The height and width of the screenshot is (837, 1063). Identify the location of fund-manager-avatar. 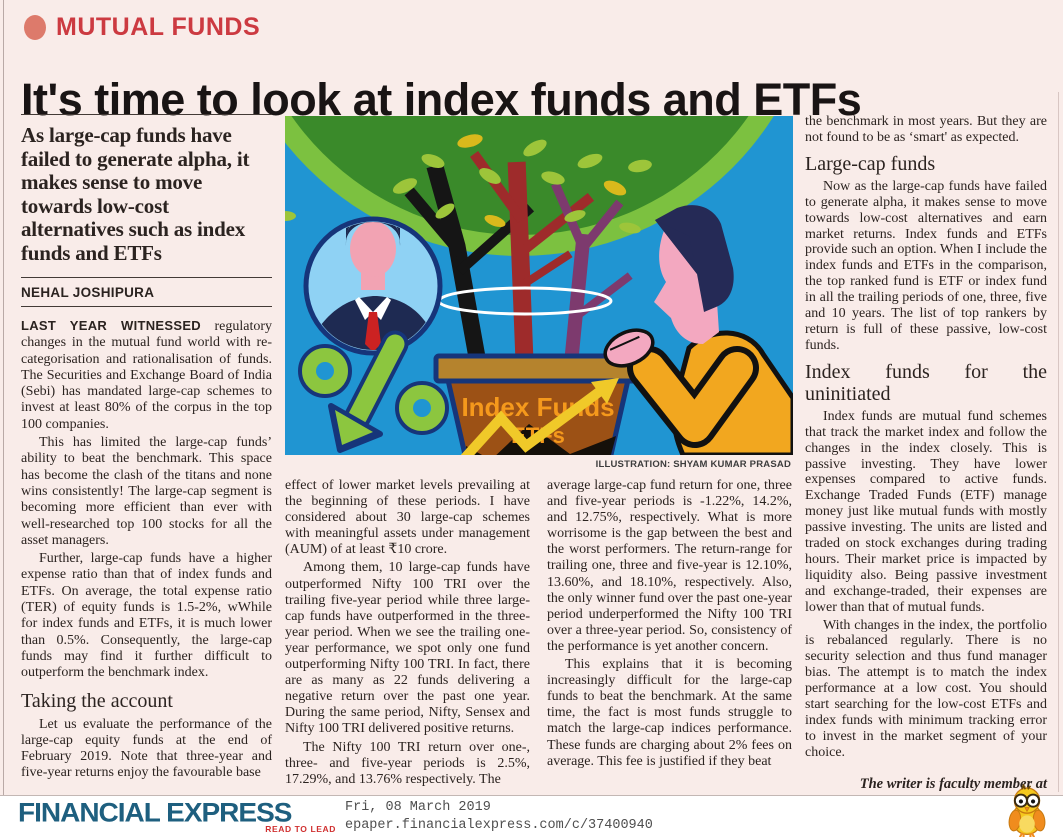
(373, 286).